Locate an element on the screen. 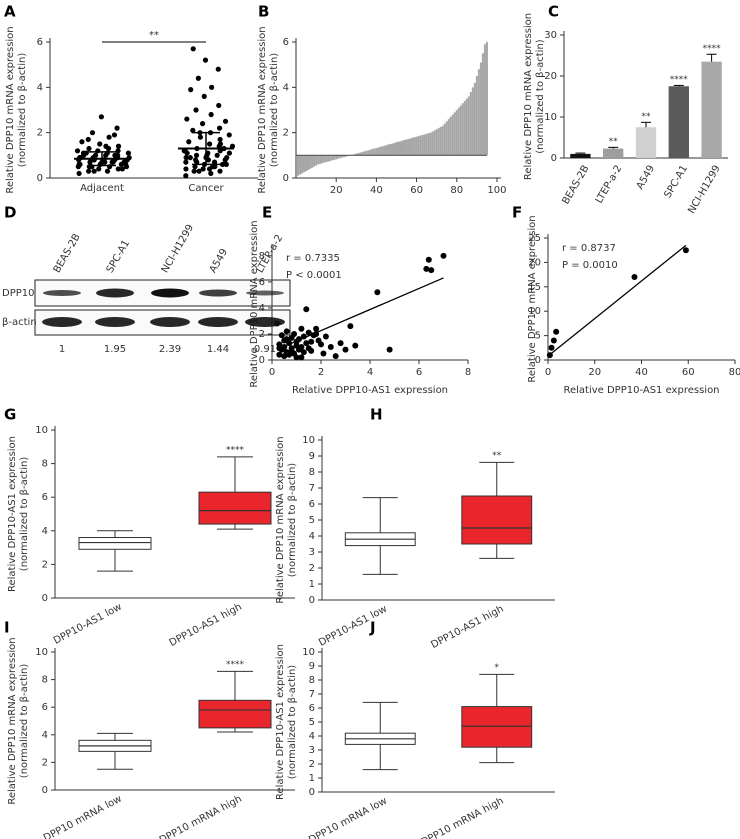  y-tick-label: 15 is located at coordinates (534, 287).